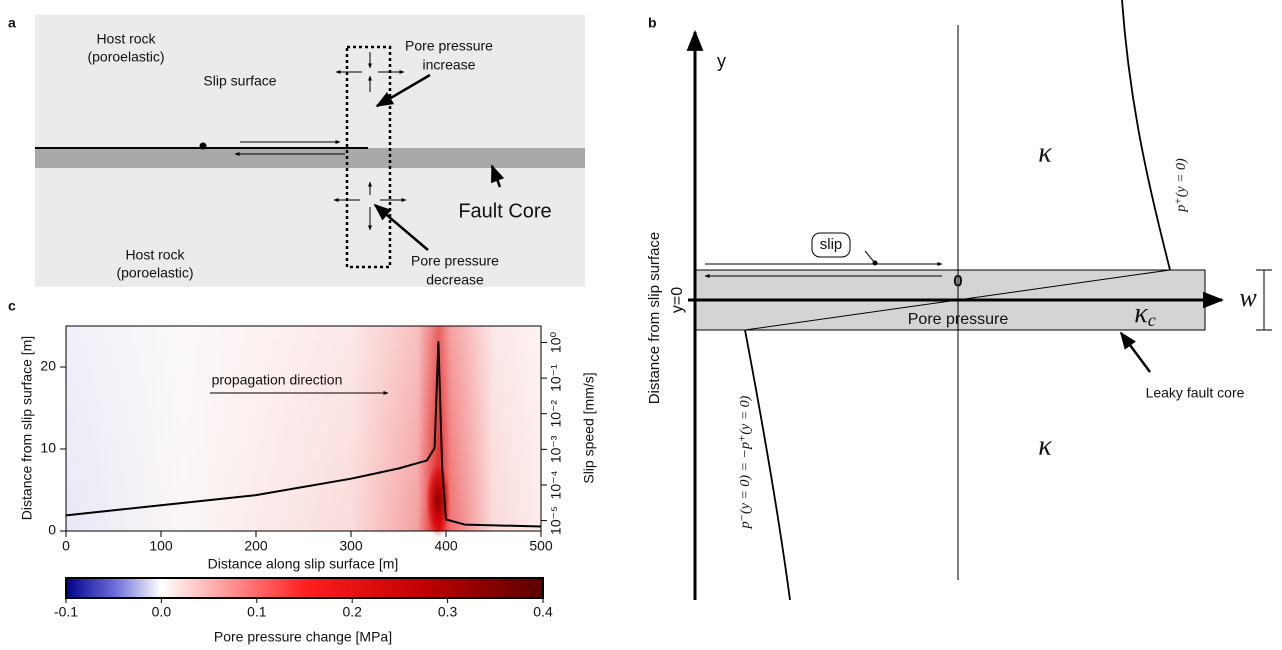  I want to click on slip-box, so click(831, 245).